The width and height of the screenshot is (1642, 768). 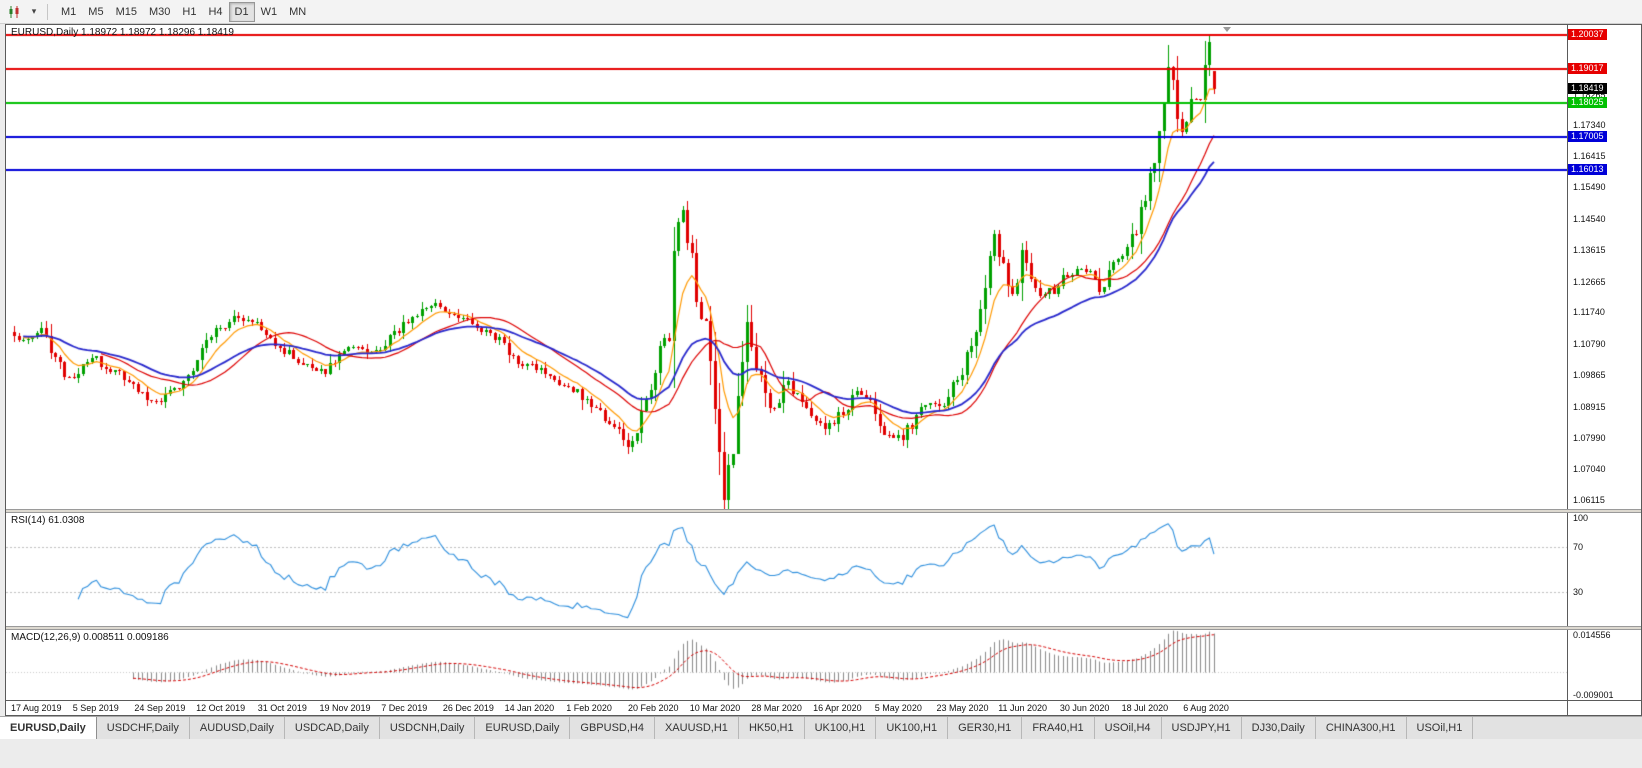 I want to click on price-tick: 1.06115, so click(x=1589, y=500).